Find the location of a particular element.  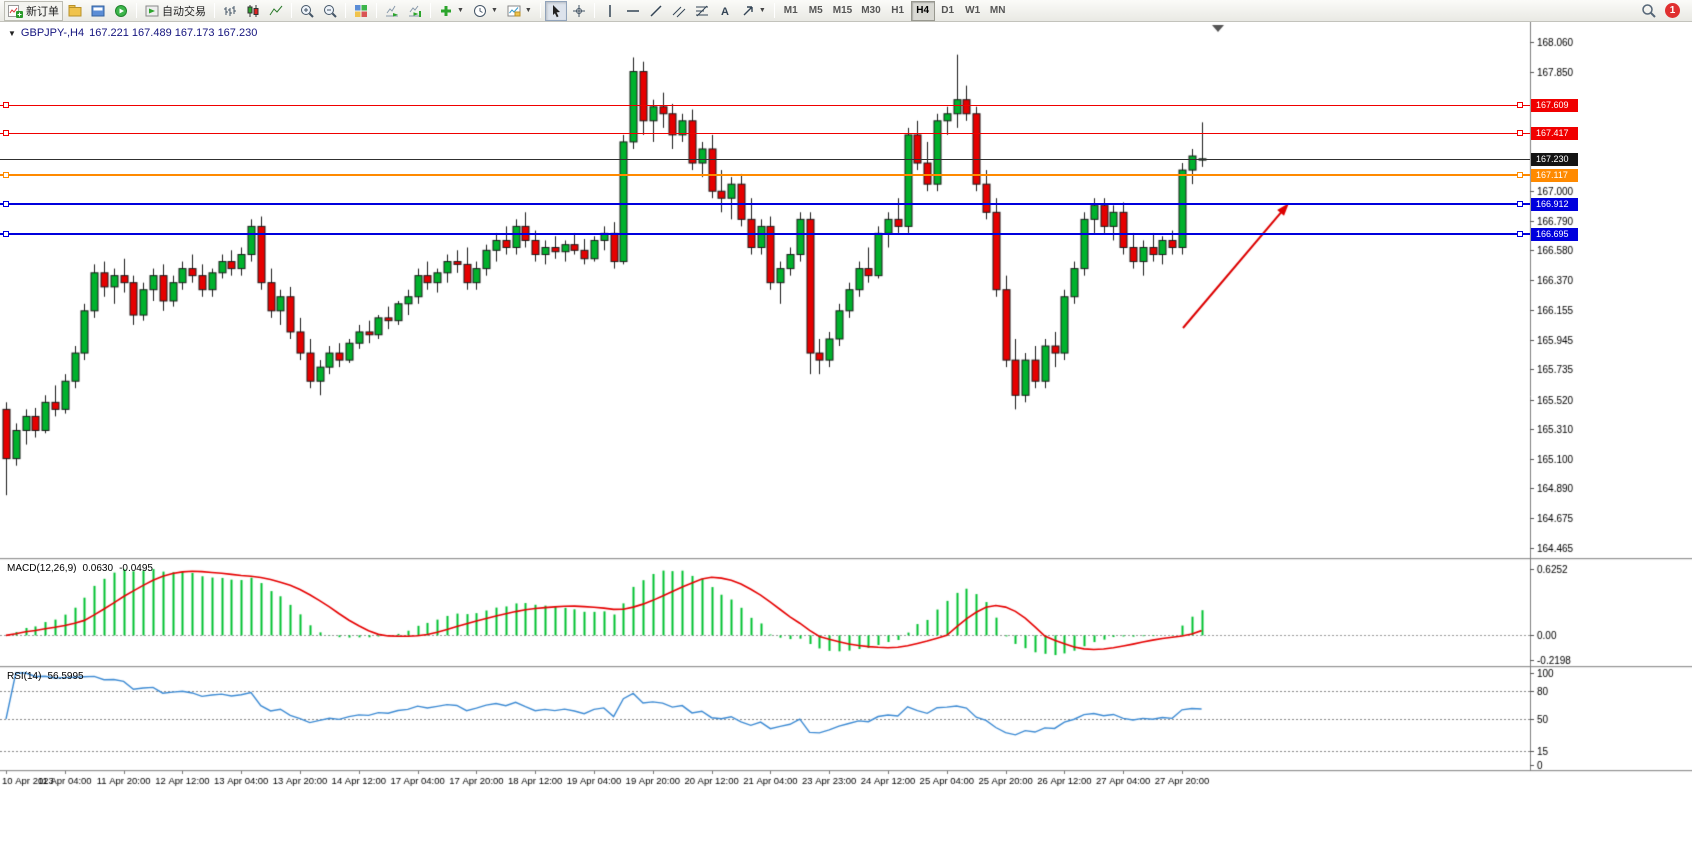

strategy-tester-button is located at coordinates (121, 11).